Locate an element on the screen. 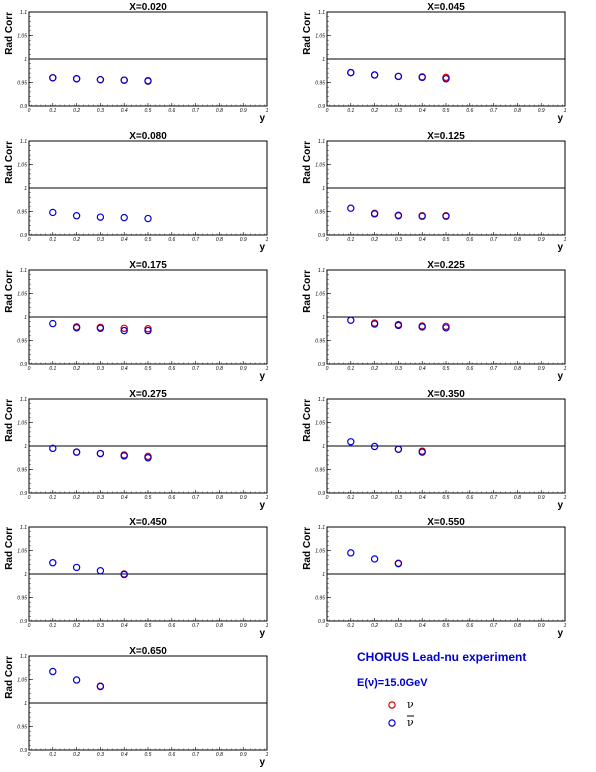 The height and width of the screenshot is (772, 596). panel-title: X=0.650 is located at coordinates (148, 651).